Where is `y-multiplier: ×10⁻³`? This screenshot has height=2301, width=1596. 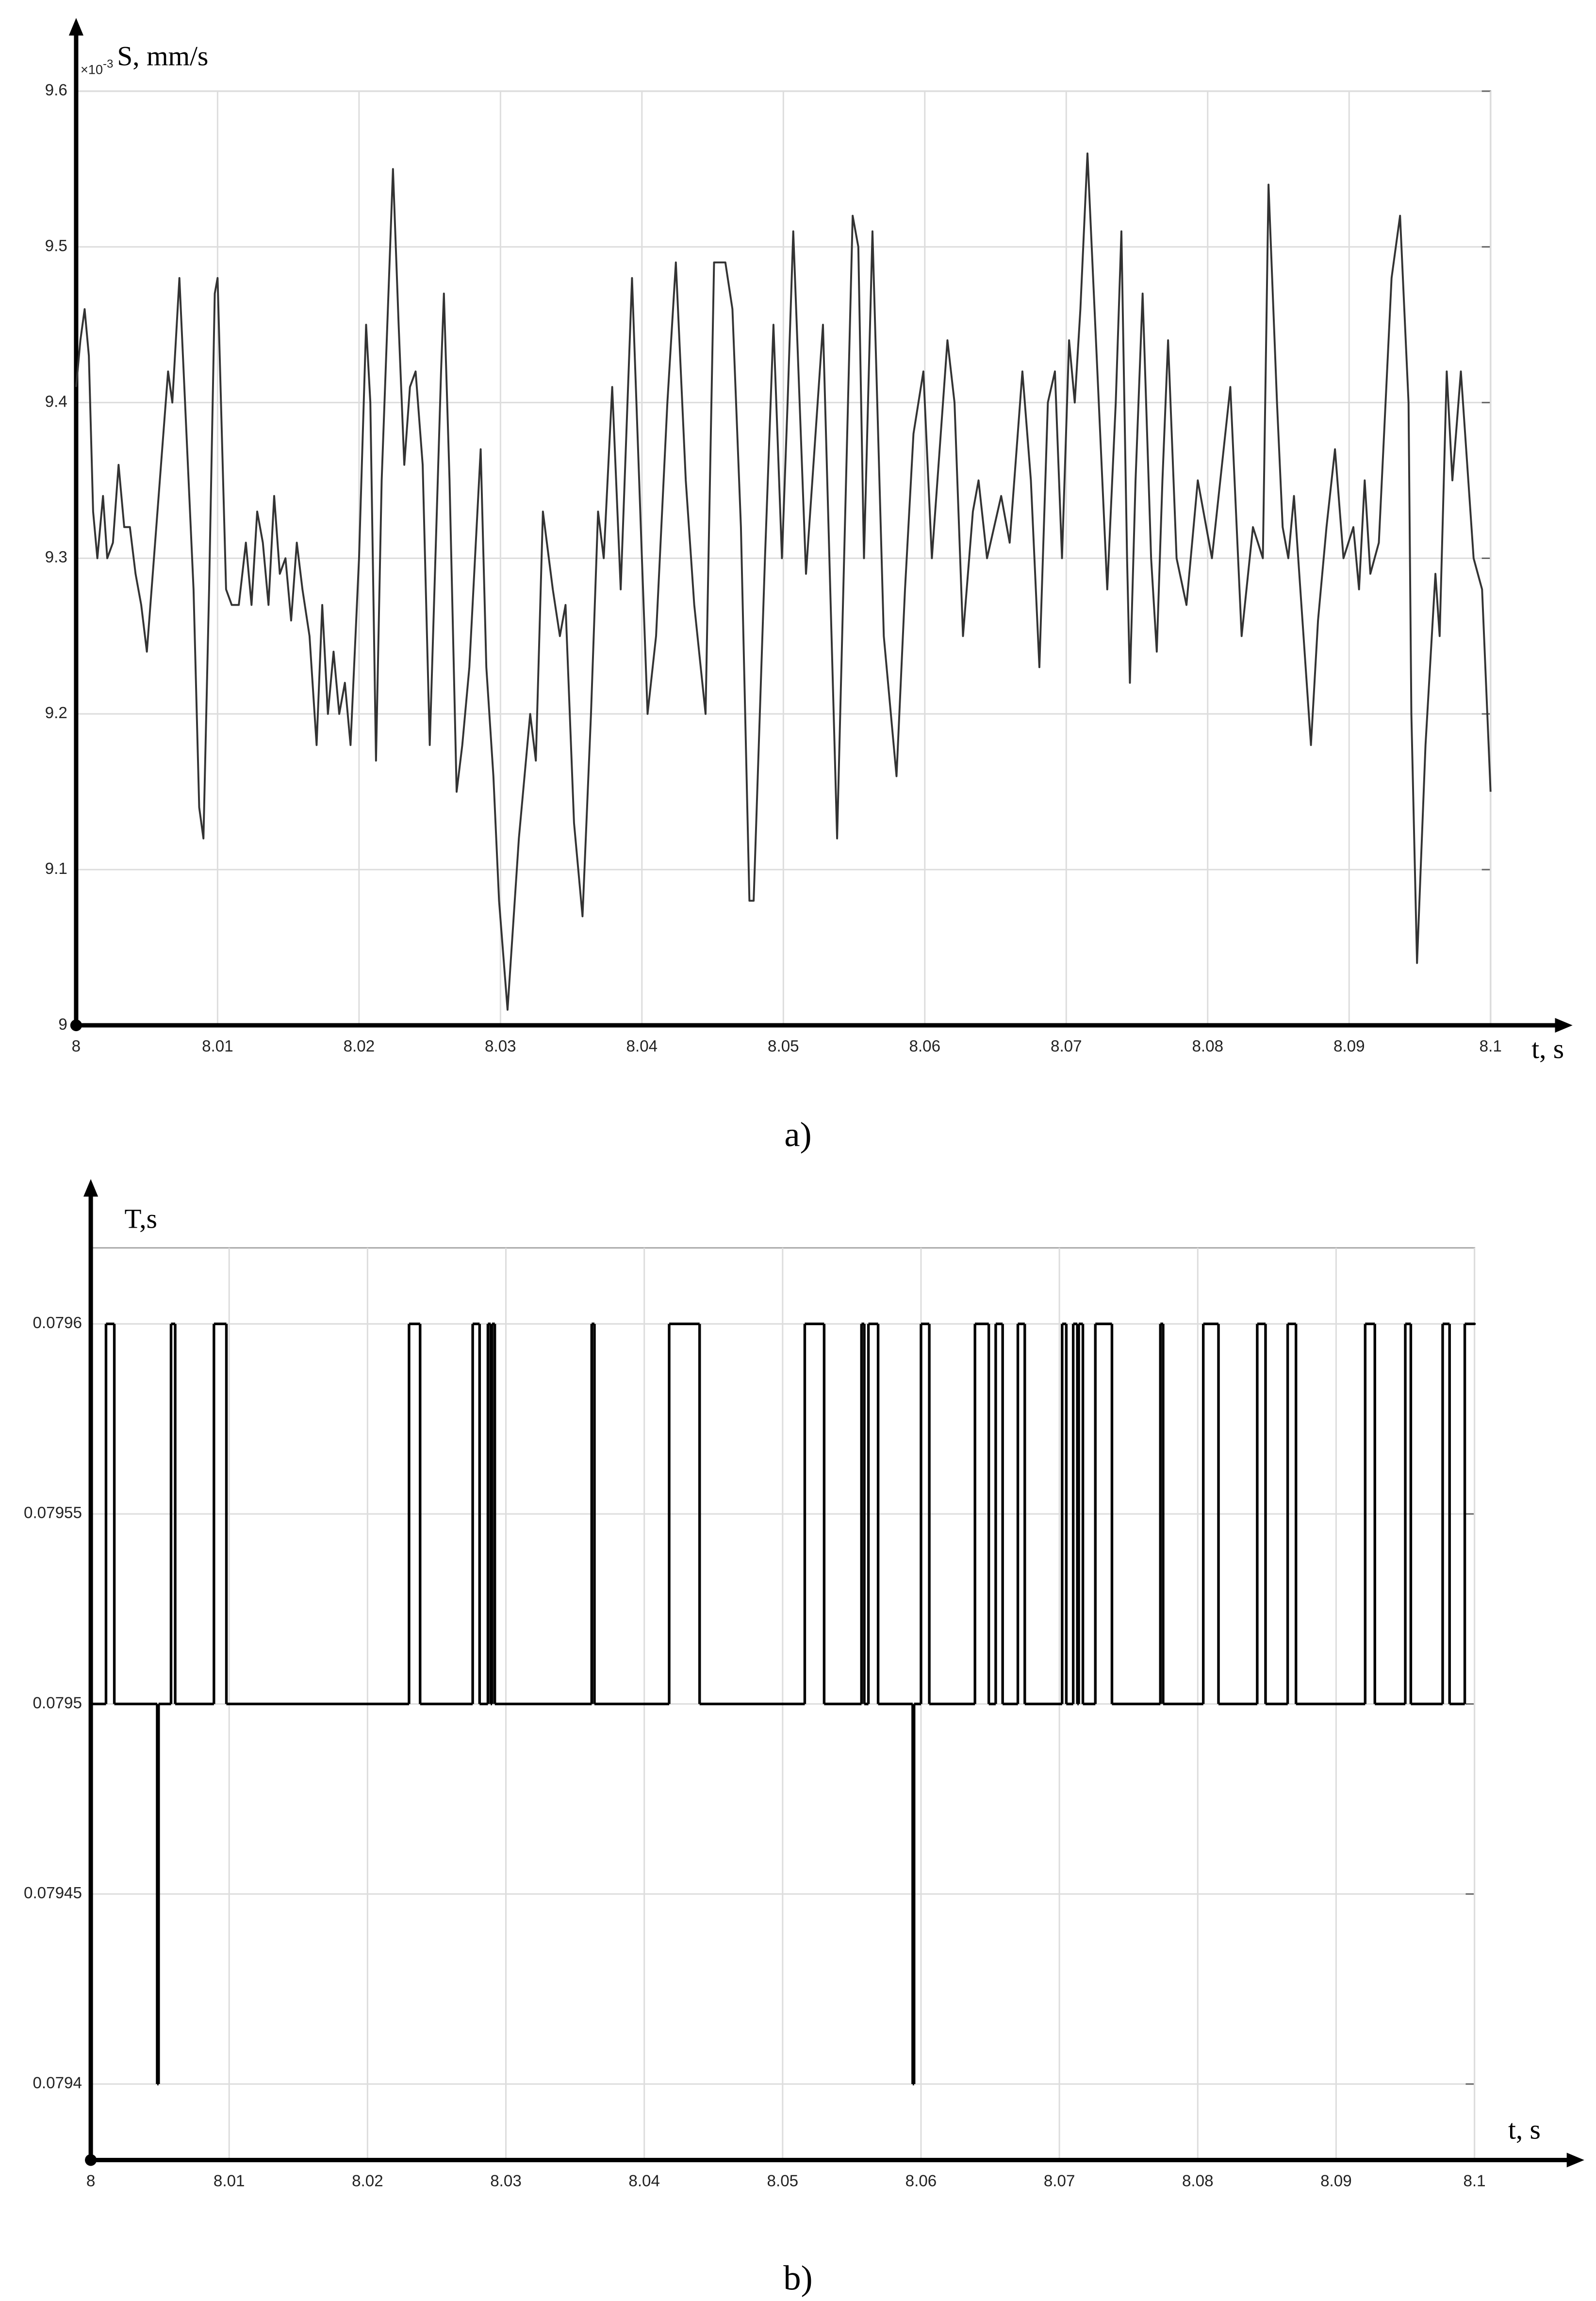 y-multiplier: ×10⁻³ is located at coordinates (98, 67).